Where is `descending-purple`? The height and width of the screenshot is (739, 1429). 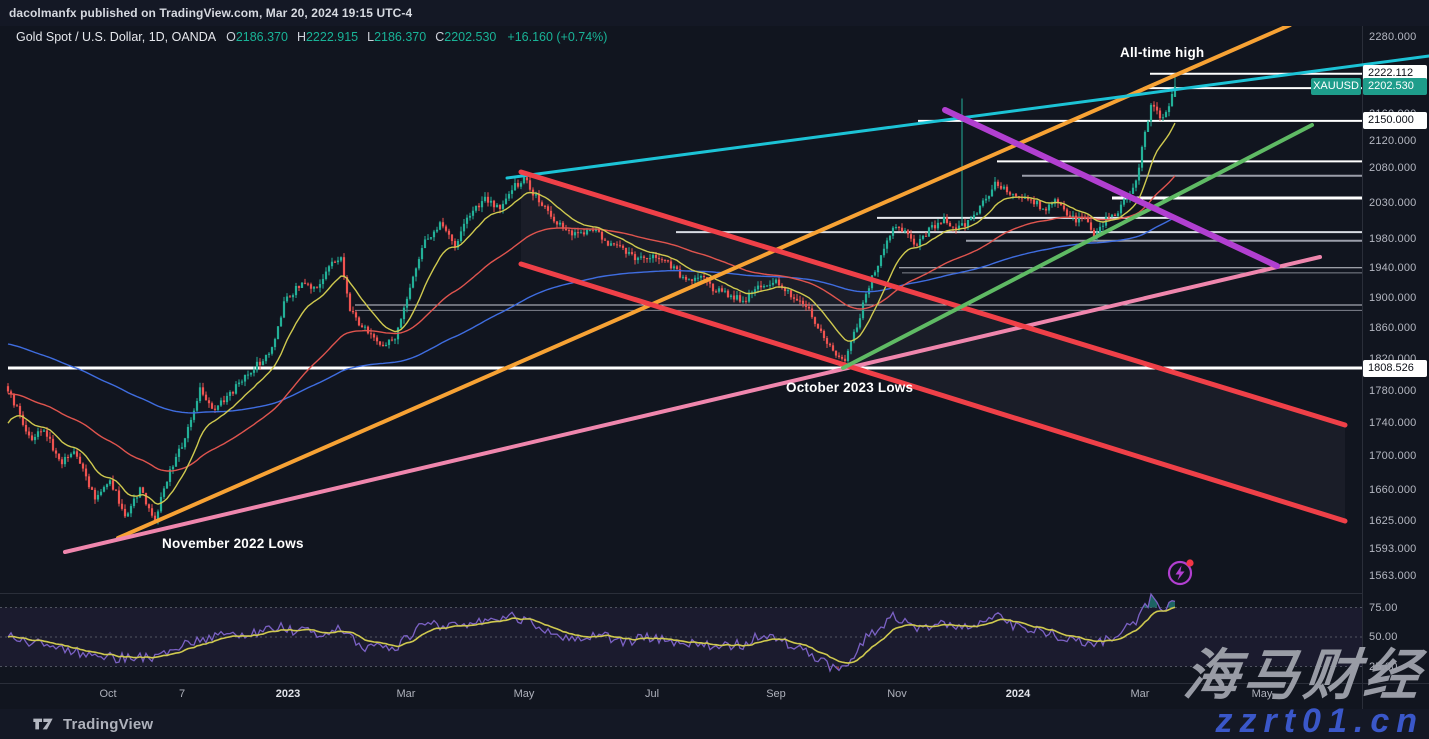
descending-purple is located at coordinates (1111, 188).